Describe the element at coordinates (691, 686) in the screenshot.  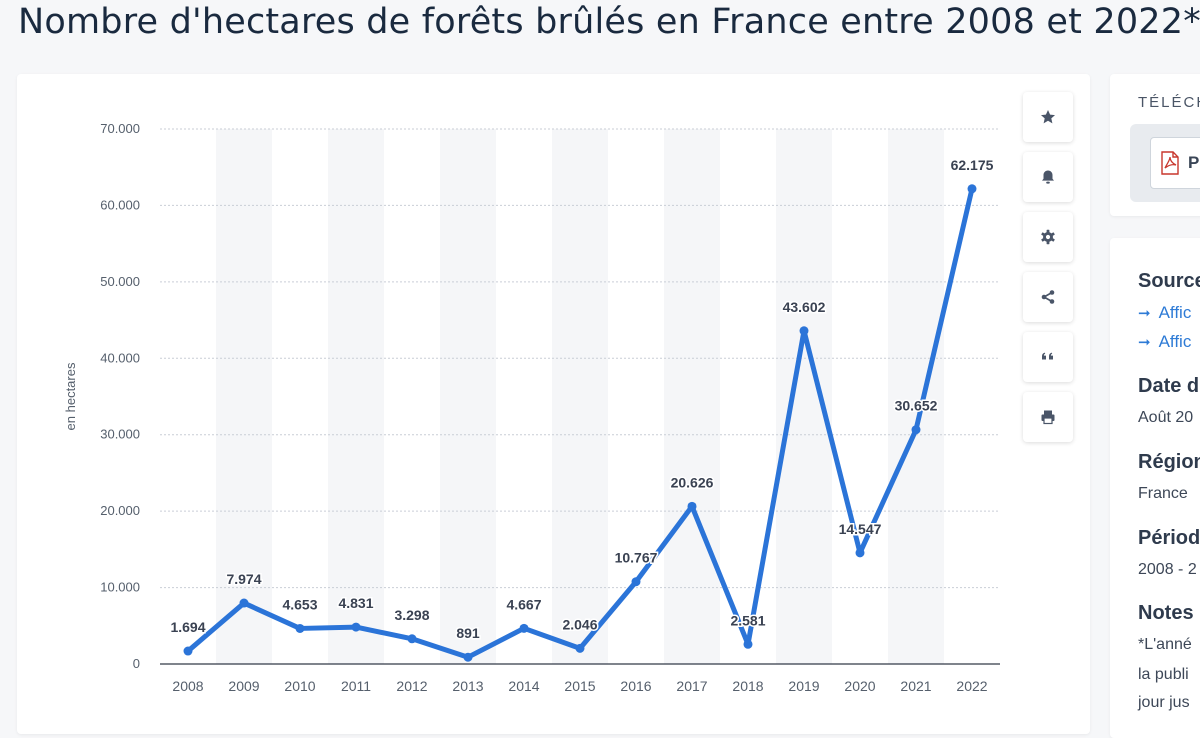
I see `x-tick-label: 2017` at that location.